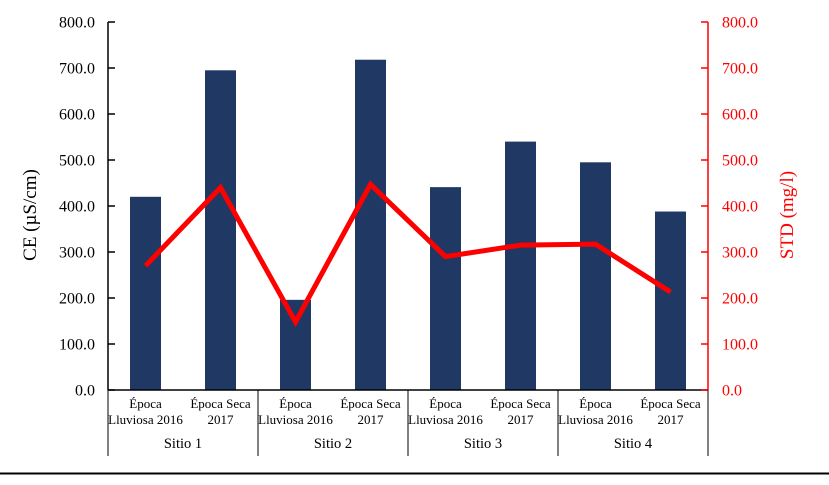  I want to click on right-axis-title: STD (mg/l), so click(787, 215).